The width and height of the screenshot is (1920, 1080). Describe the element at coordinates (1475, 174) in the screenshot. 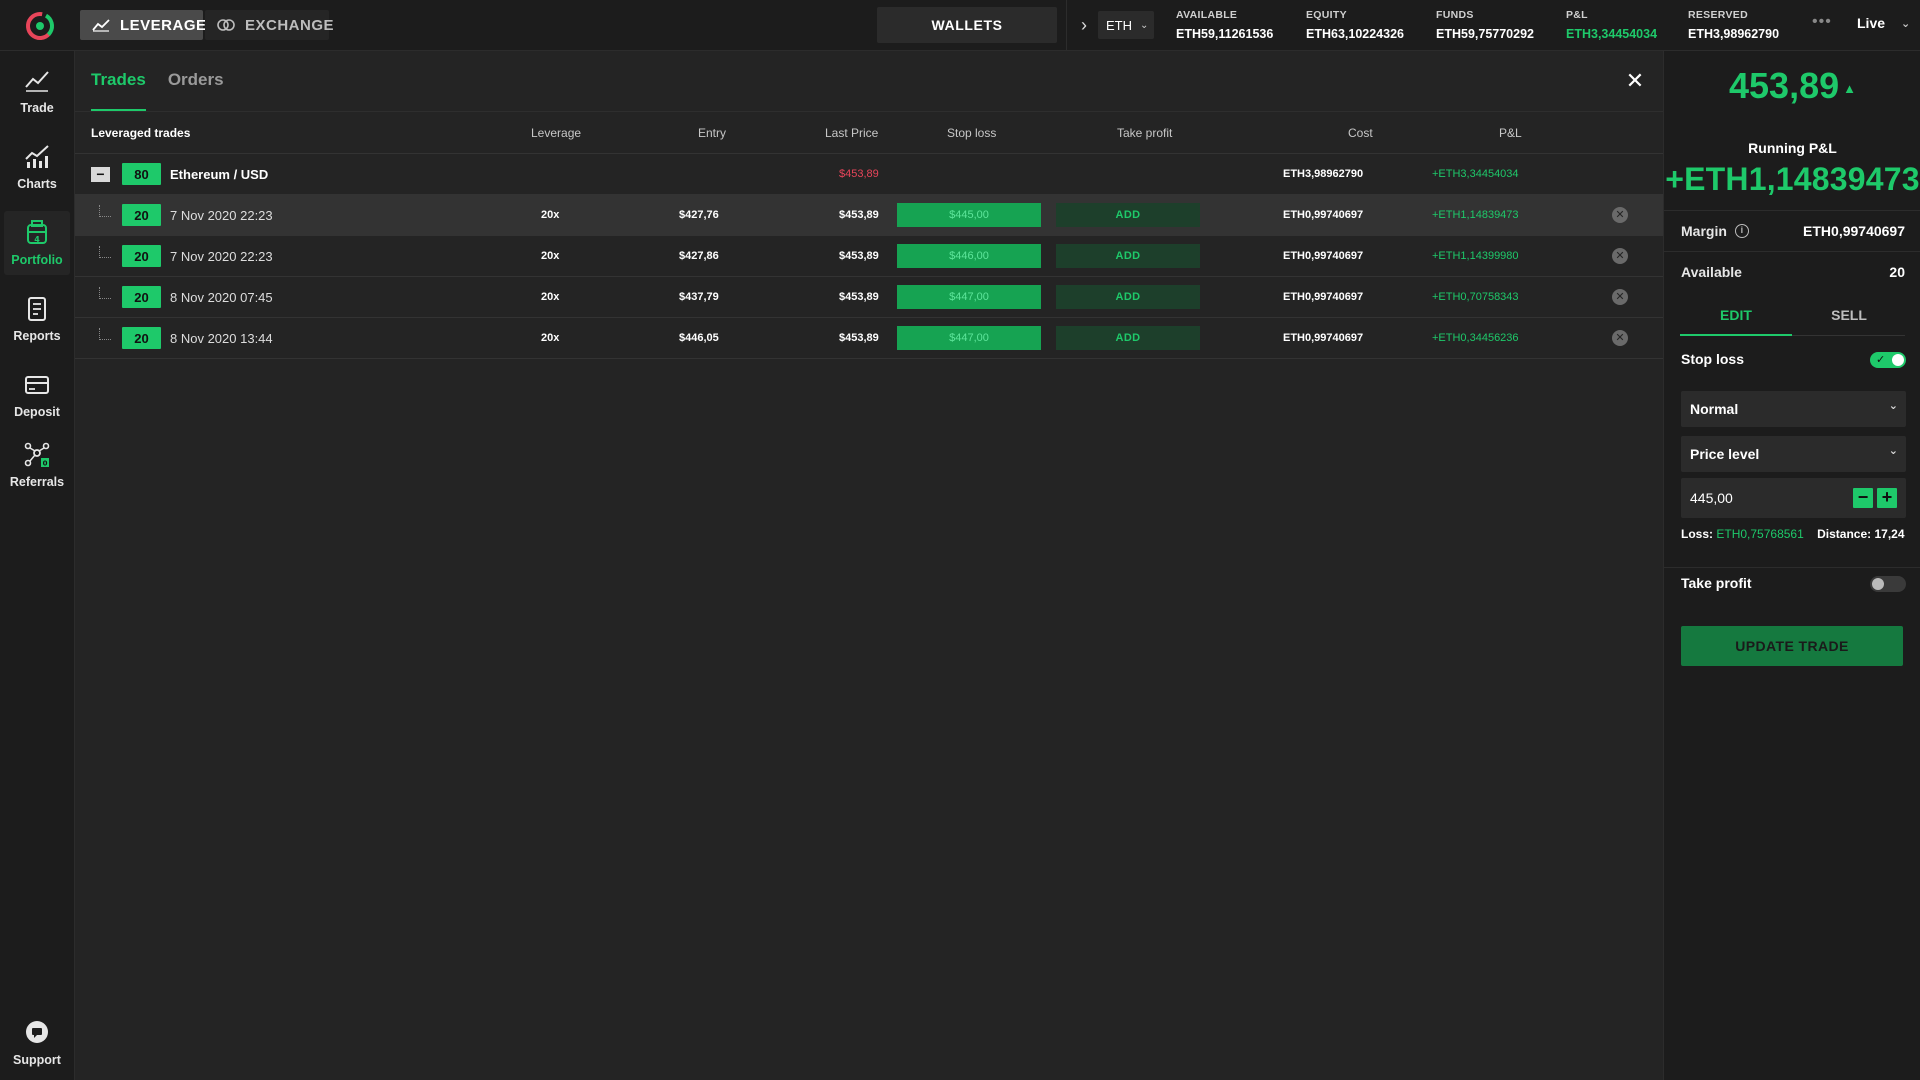

I see `group-pnl: +ETH3,34454034` at that location.